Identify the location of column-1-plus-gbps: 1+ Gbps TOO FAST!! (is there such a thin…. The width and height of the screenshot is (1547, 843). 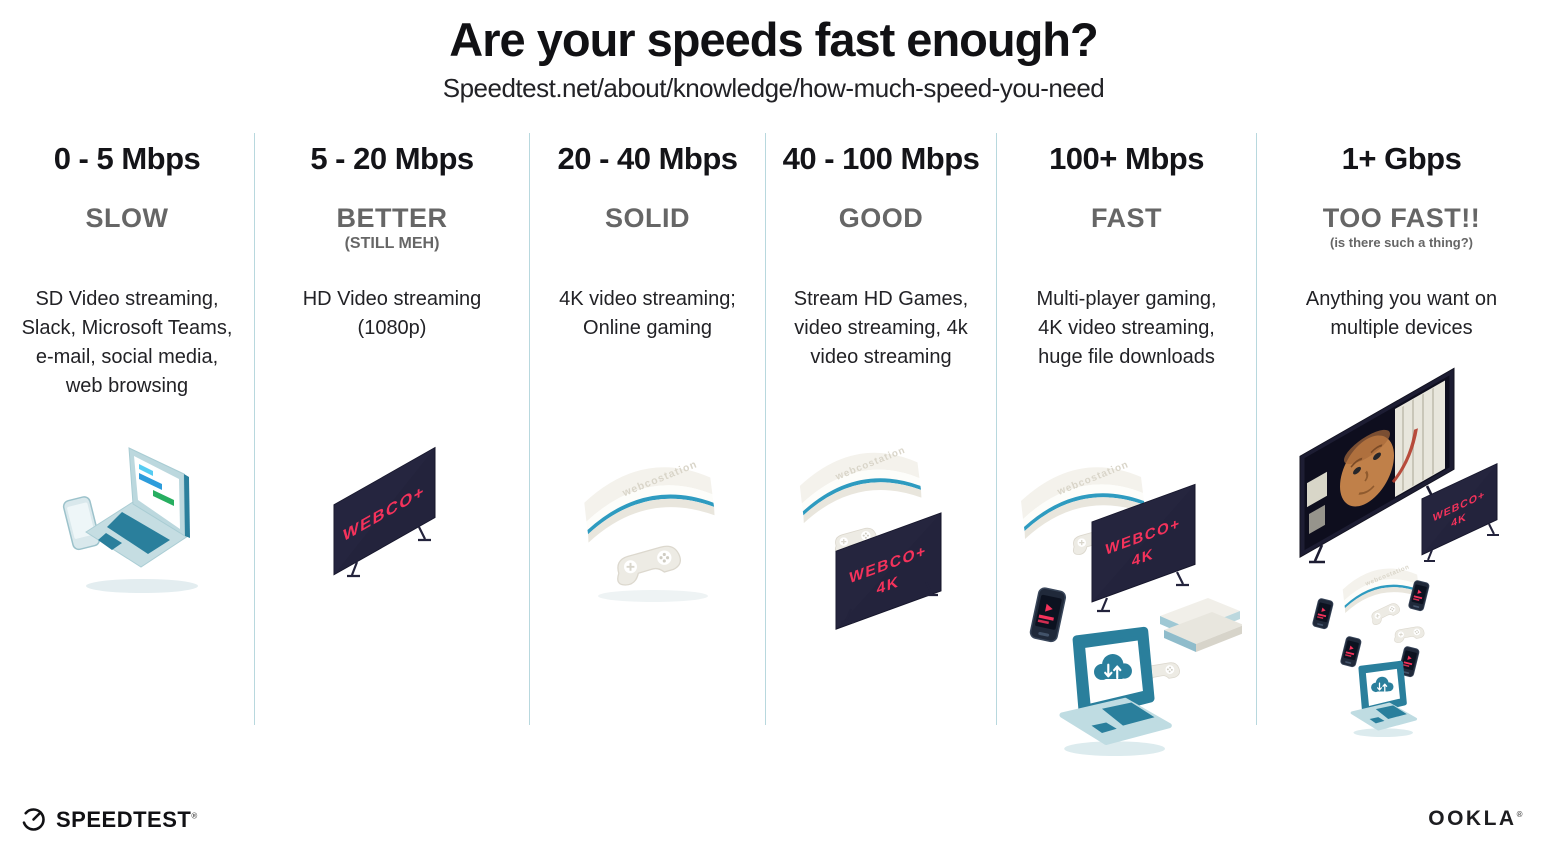
(1401, 429).